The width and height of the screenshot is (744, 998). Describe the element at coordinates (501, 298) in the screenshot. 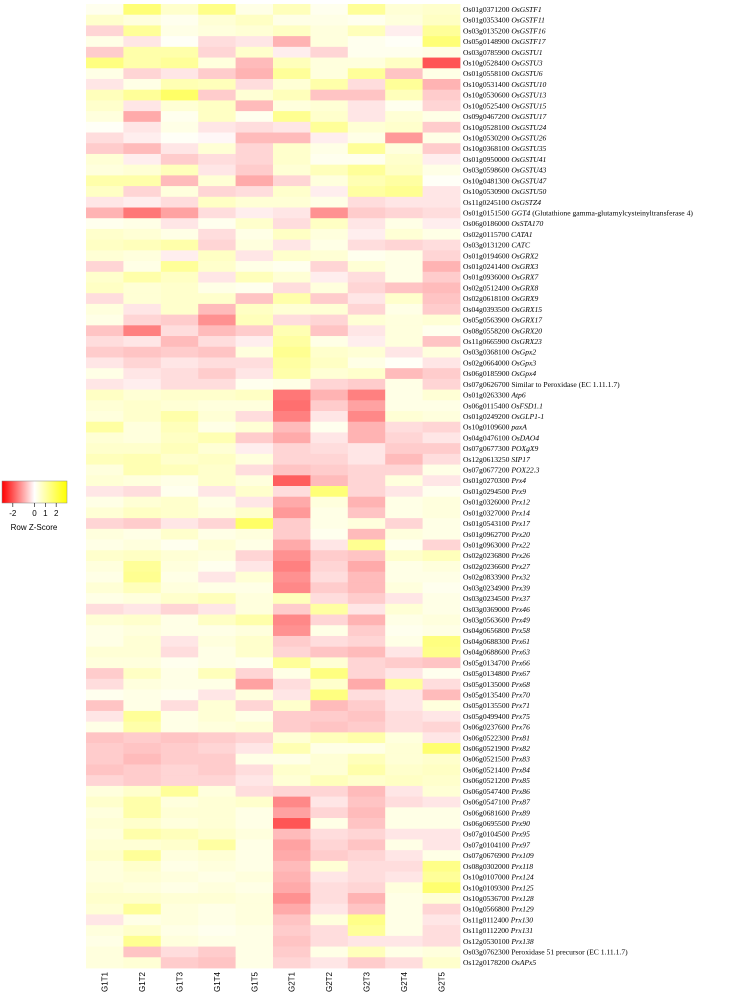

I see `row-label: Os02g0618100 OsGRX9` at that location.